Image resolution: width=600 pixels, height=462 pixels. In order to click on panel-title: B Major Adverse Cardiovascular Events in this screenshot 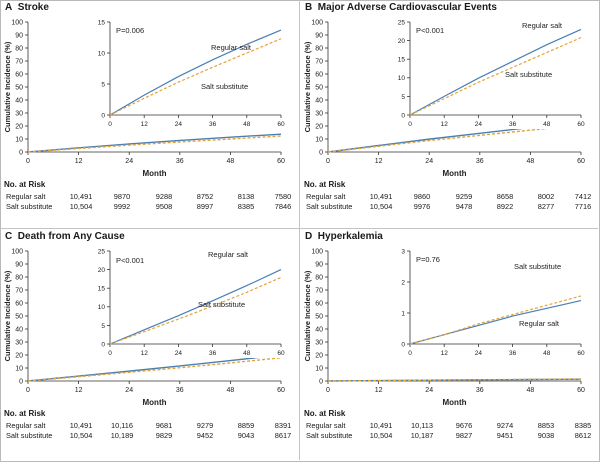, I will do `click(401, 7)`.